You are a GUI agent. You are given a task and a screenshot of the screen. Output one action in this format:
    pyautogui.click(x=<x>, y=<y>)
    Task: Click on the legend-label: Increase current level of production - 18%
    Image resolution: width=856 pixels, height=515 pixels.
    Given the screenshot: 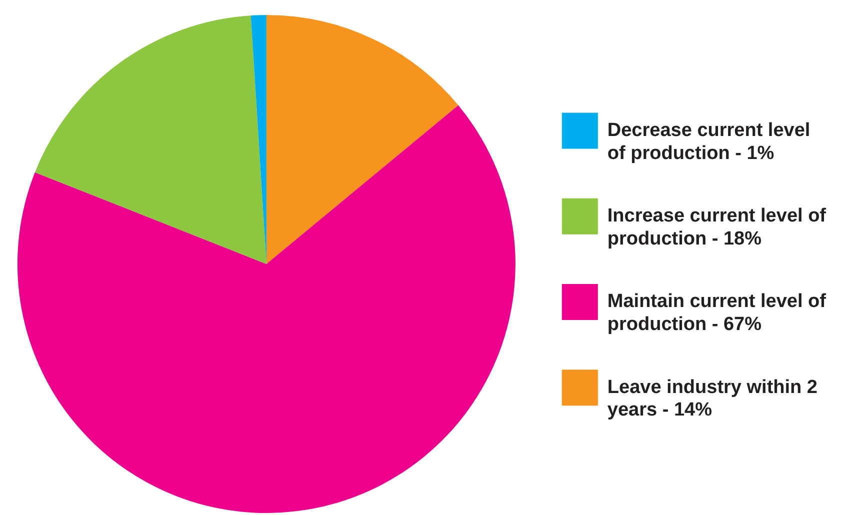 What is the action you would take?
    pyautogui.click(x=717, y=228)
    